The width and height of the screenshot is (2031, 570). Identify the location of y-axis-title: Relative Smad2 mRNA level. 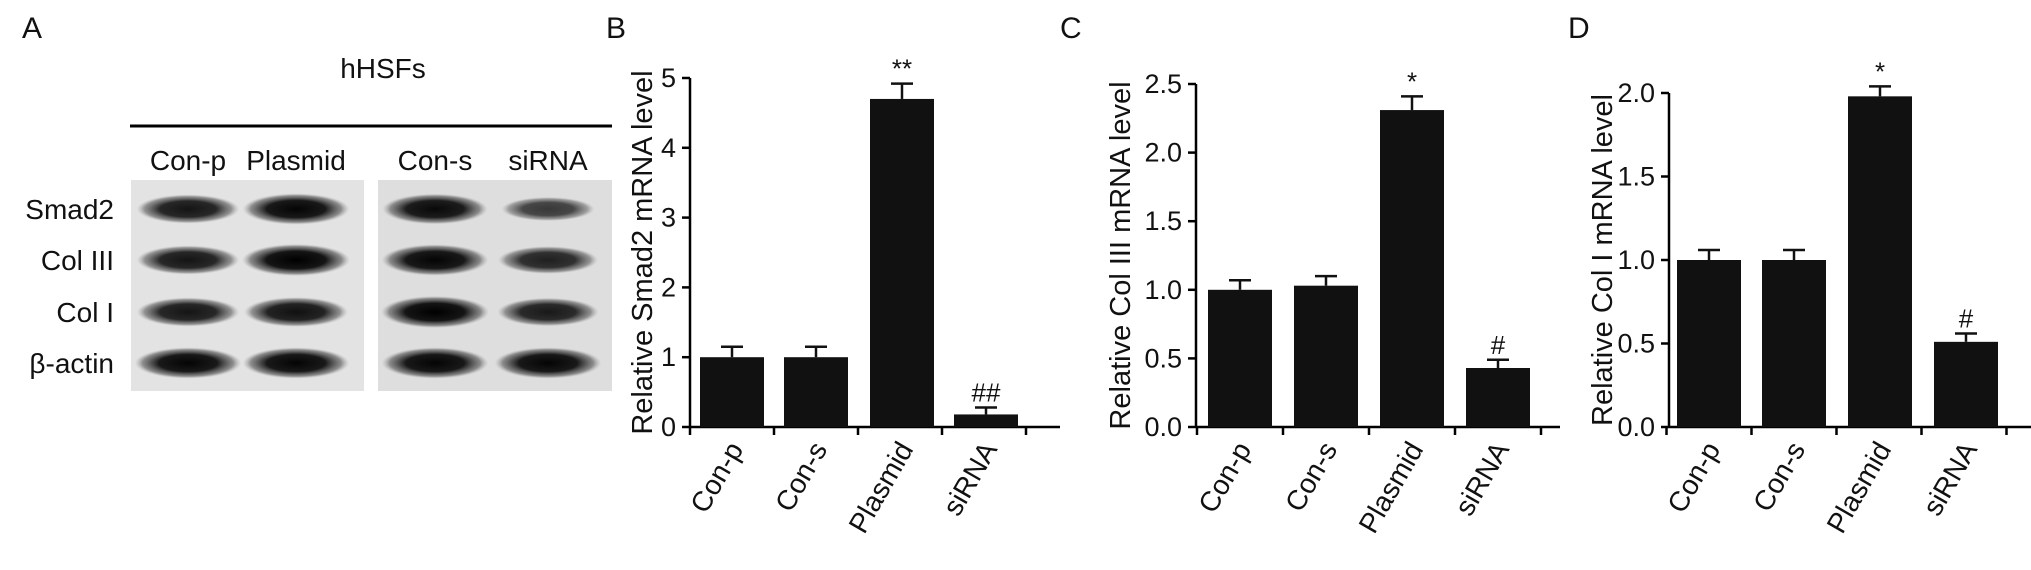
(643, 252).